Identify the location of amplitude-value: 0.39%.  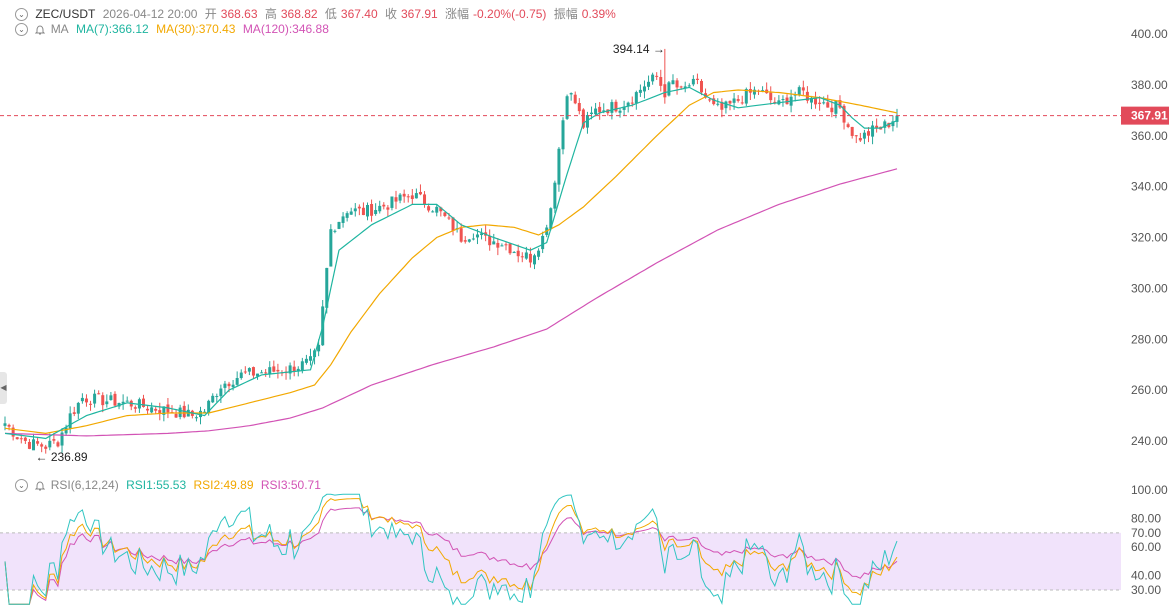
(598, 14).